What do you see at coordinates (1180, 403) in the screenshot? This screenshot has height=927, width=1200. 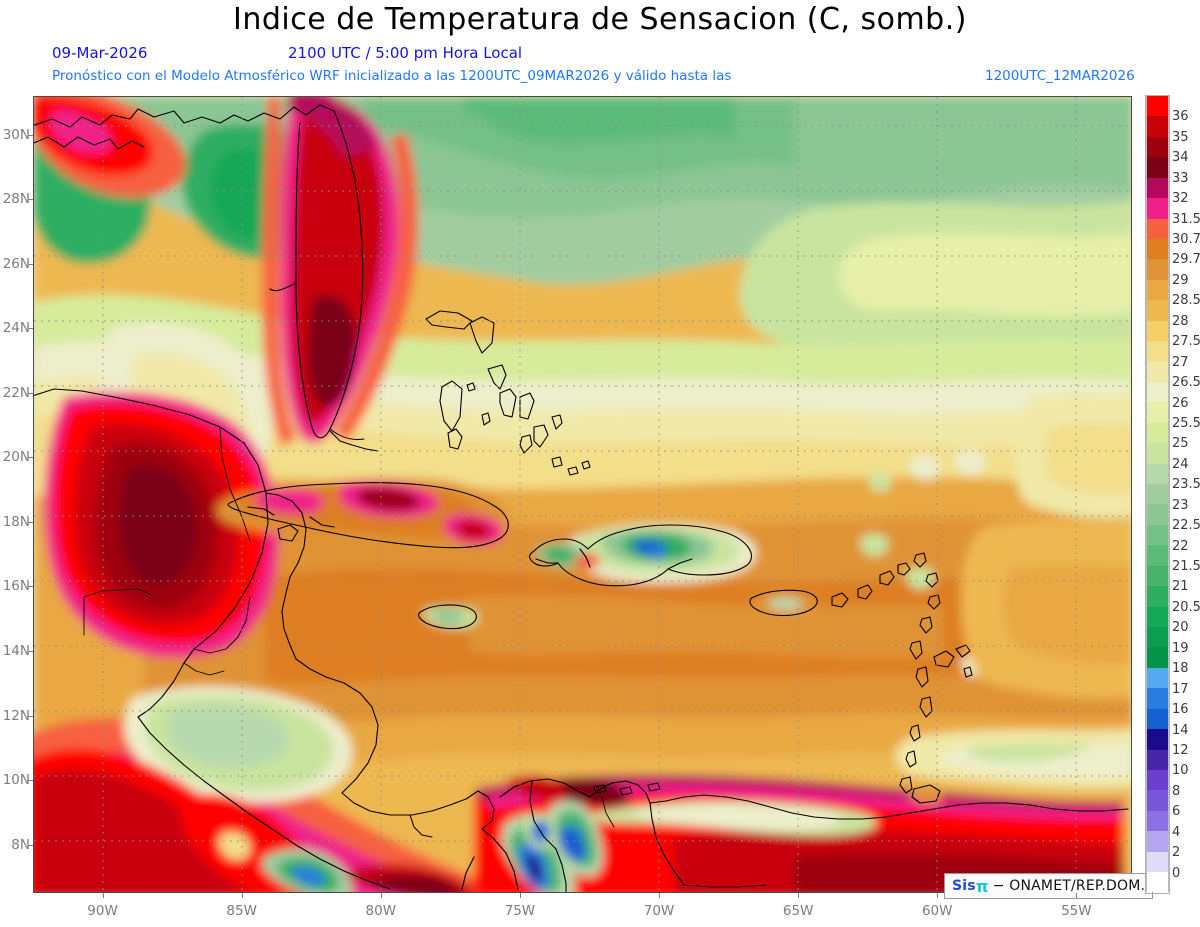 I see `colorbar-tick-26: 26` at bounding box center [1180, 403].